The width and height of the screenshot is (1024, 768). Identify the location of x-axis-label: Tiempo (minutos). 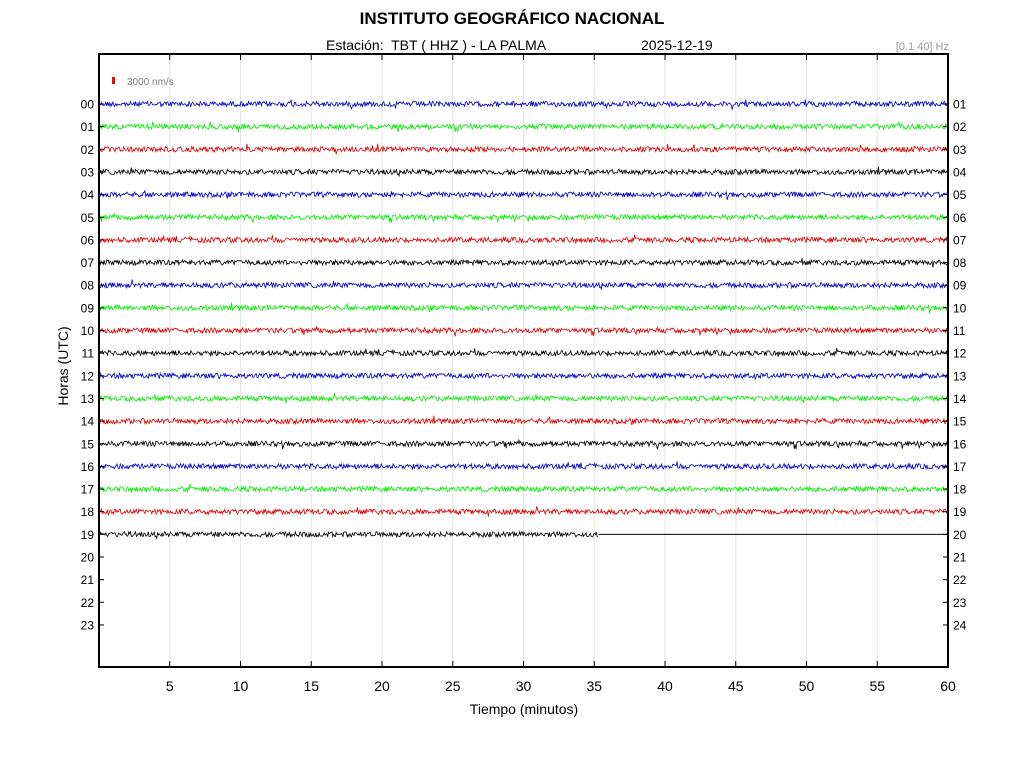
(524, 709).